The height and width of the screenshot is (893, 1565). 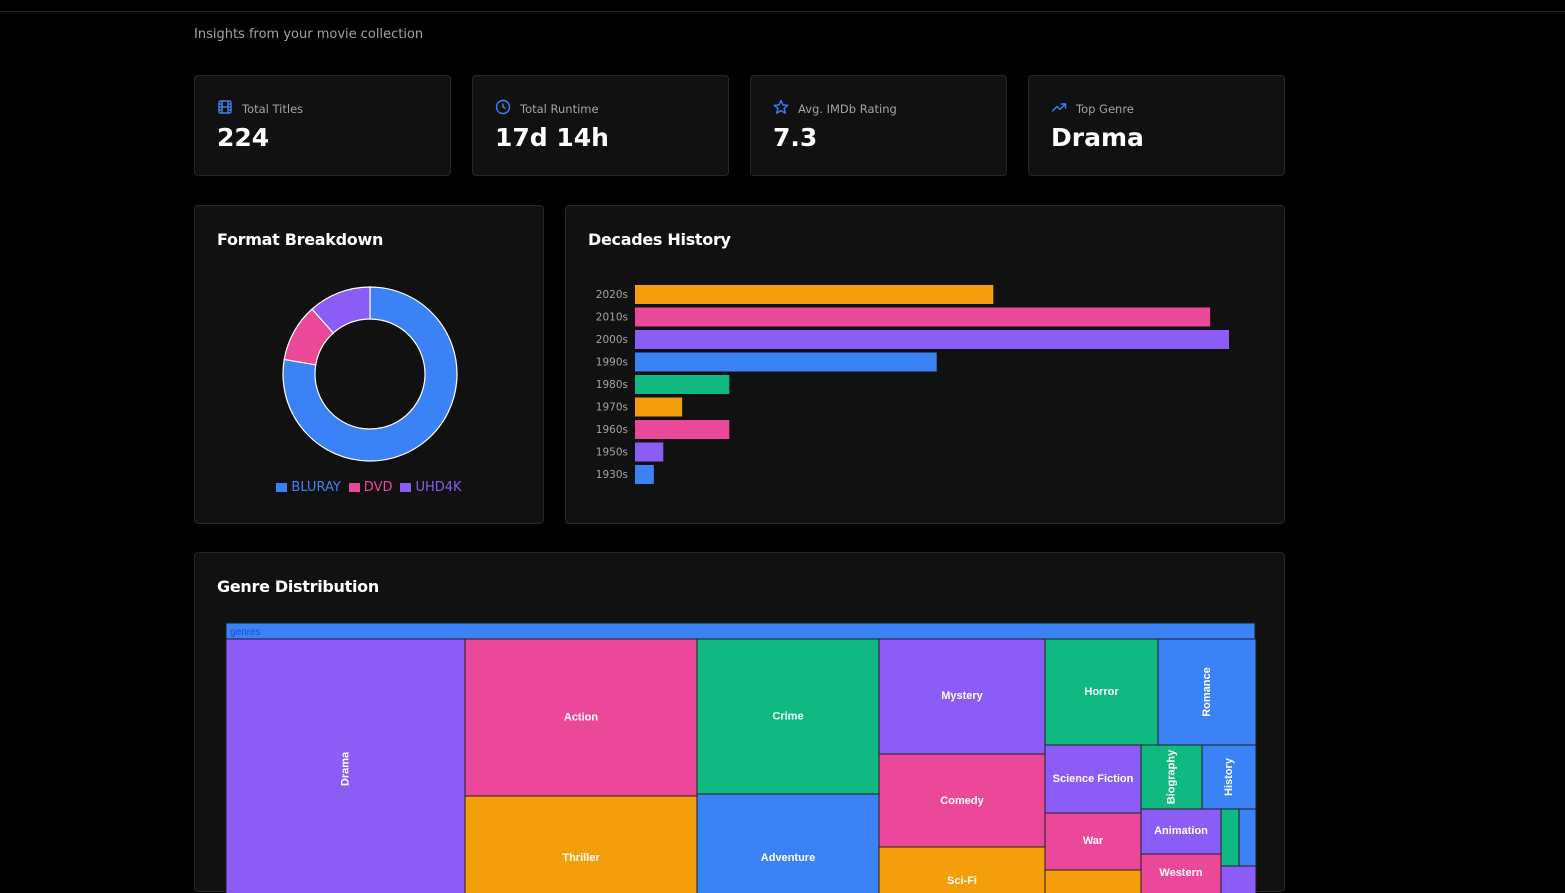 What do you see at coordinates (1097, 137) in the screenshot?
I see `stat-value: Drama` at bounding box center [1097, 137].